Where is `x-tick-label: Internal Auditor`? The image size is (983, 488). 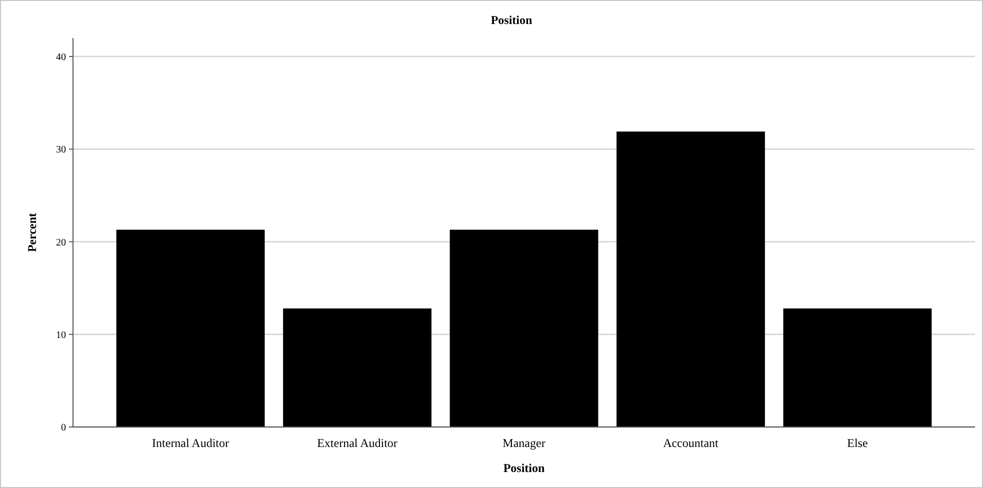
x-tick-label: Internal Auditor is located at coordinates (191, 443).